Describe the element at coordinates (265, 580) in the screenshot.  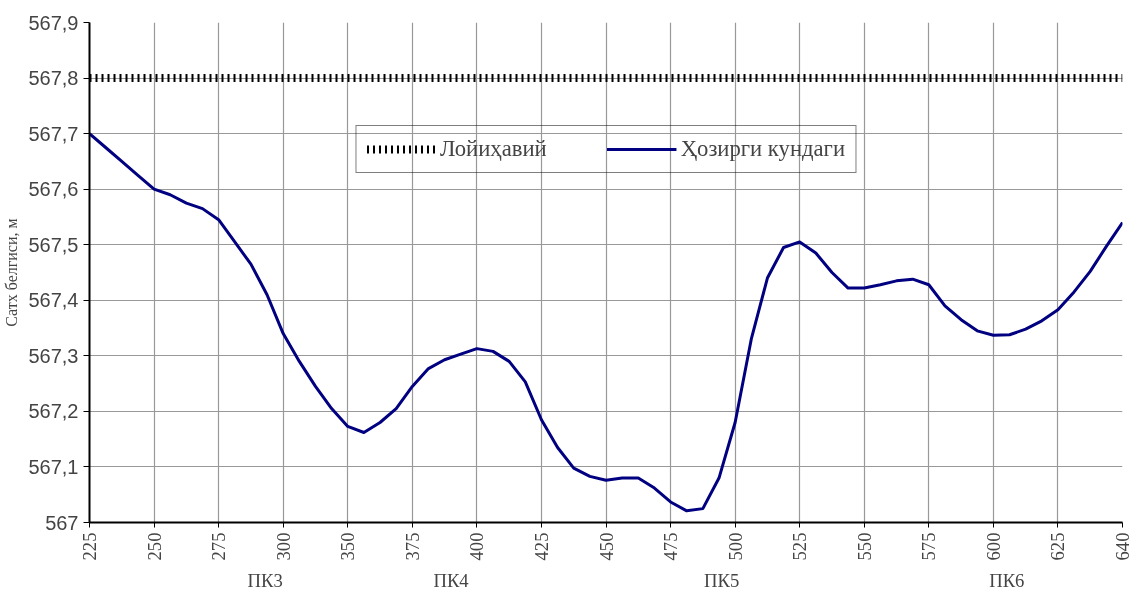
I see `text: ПК3` at that location.